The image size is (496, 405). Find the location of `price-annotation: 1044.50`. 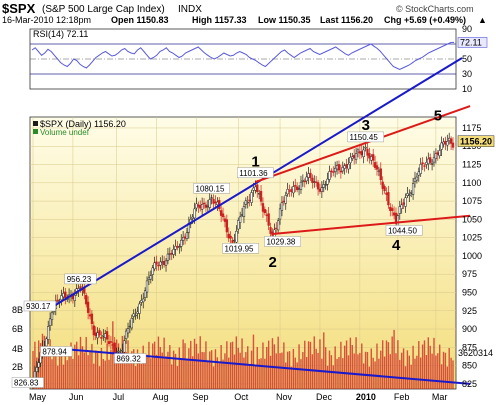

price-annotation: 1044.50 is located at coordinates (402, 230).